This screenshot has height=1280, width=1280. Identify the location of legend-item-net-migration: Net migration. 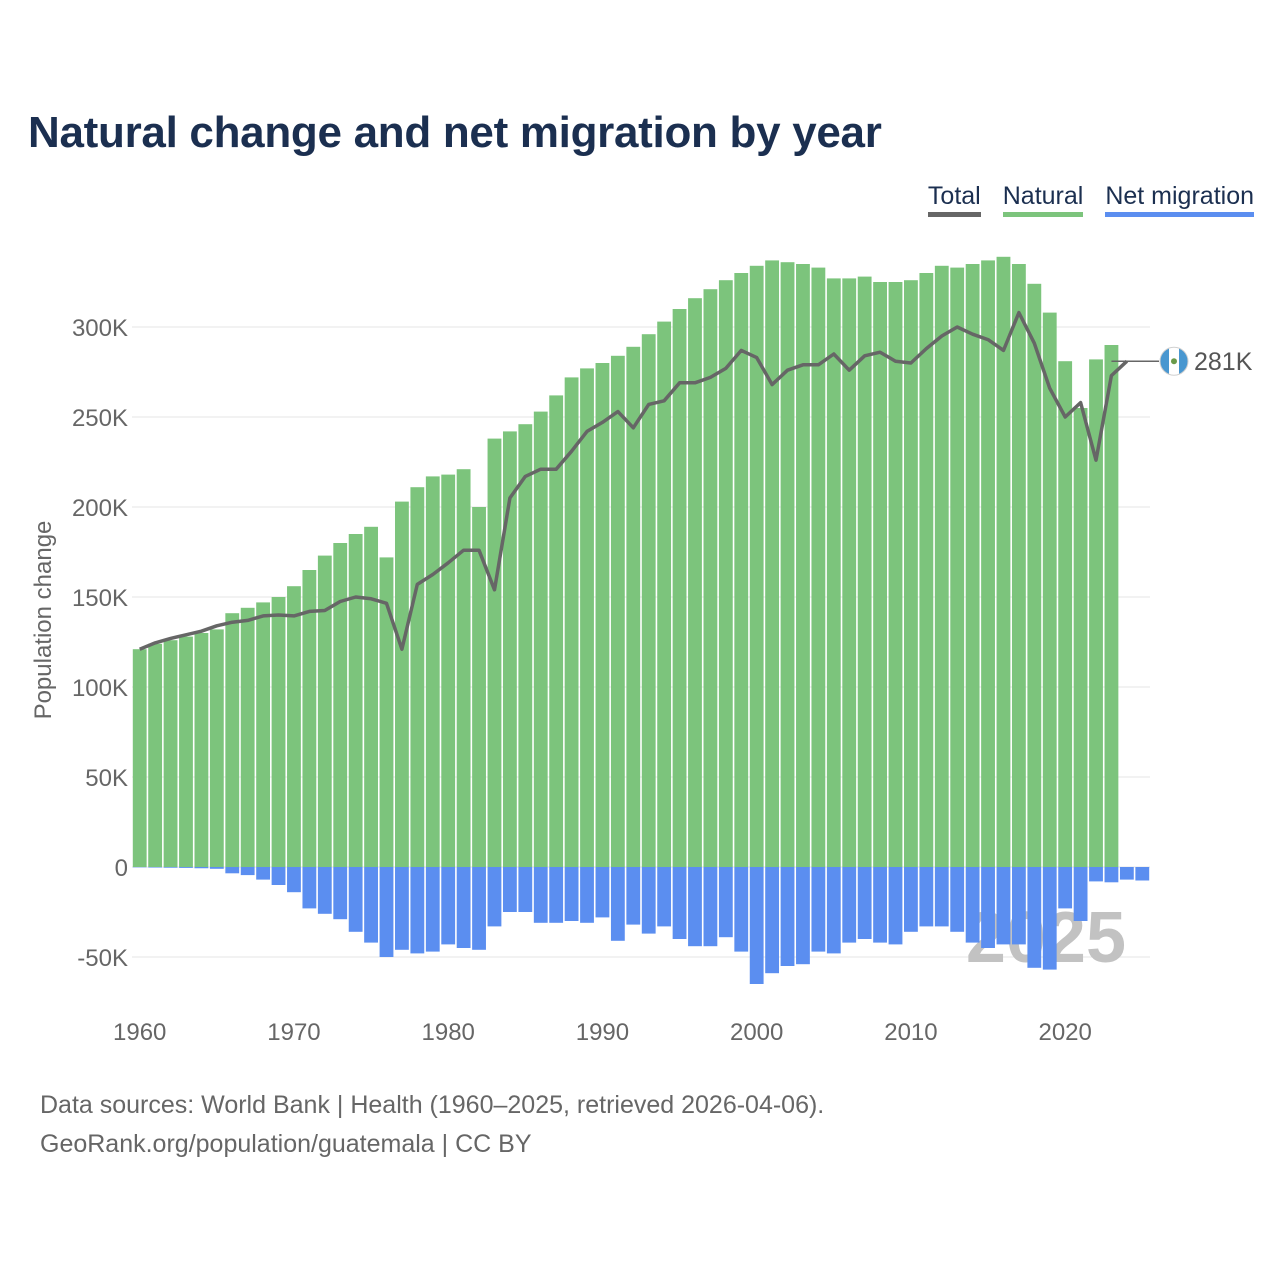
(1179, 199).